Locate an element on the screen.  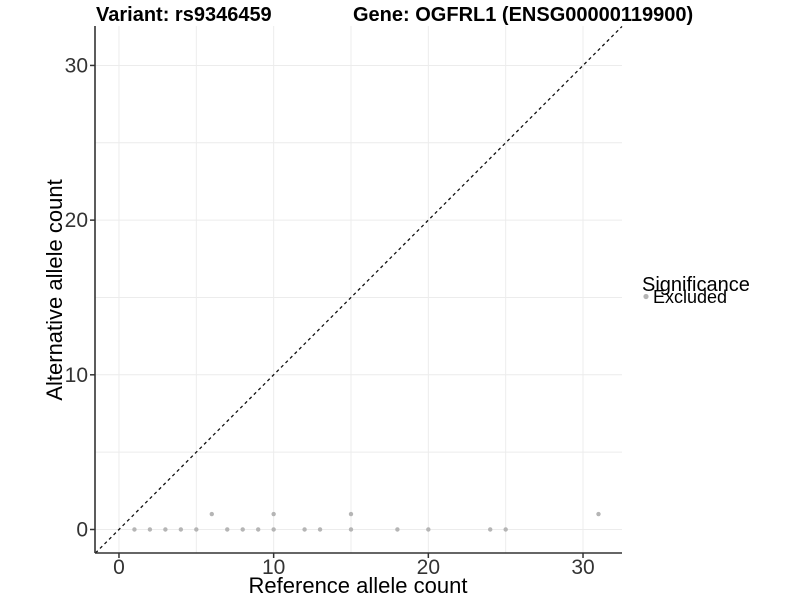
x-tick-label: 30 is located at coordinates (582, 567).